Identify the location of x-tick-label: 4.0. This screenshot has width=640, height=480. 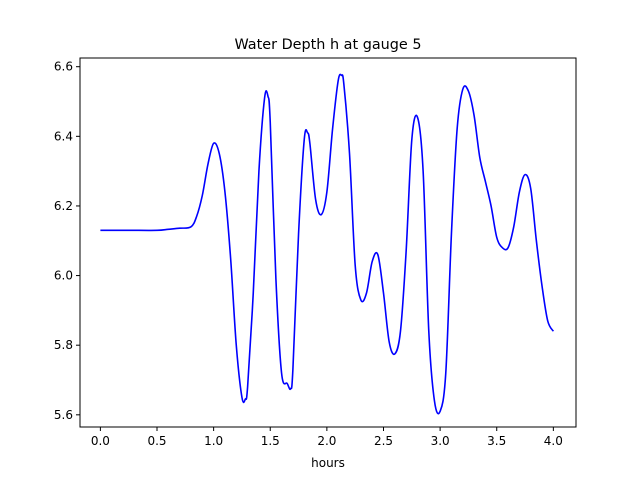
(553, 441).